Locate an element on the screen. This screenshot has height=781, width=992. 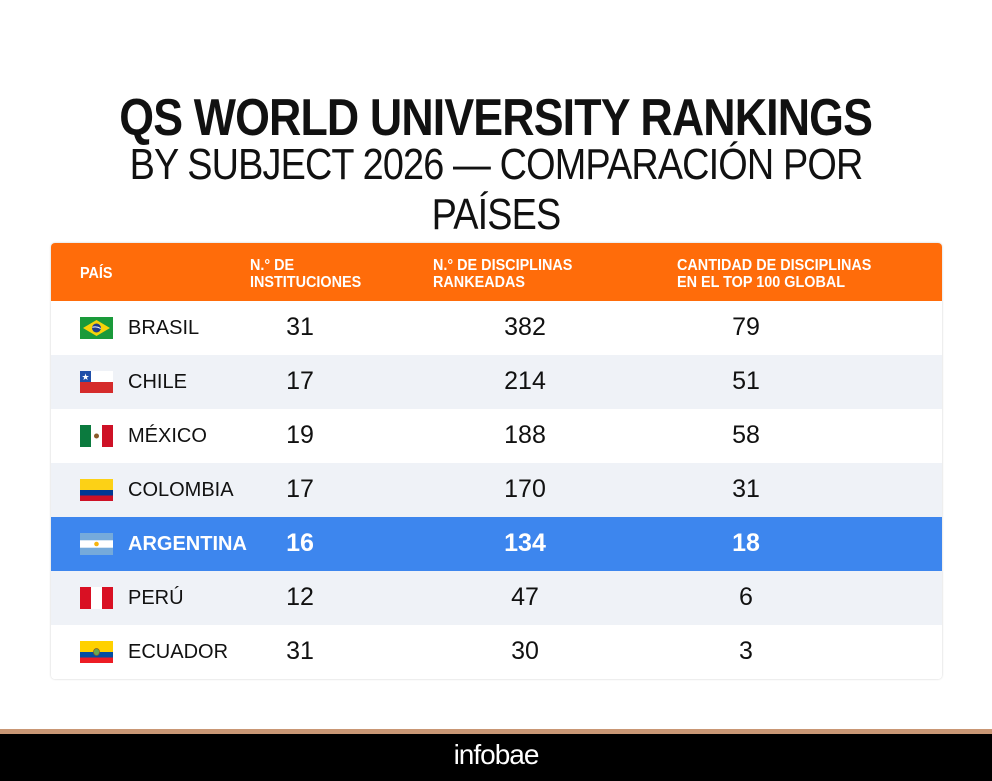
table-row: ARGENTINA 16 134 18 is located at coordinates (496, 544).